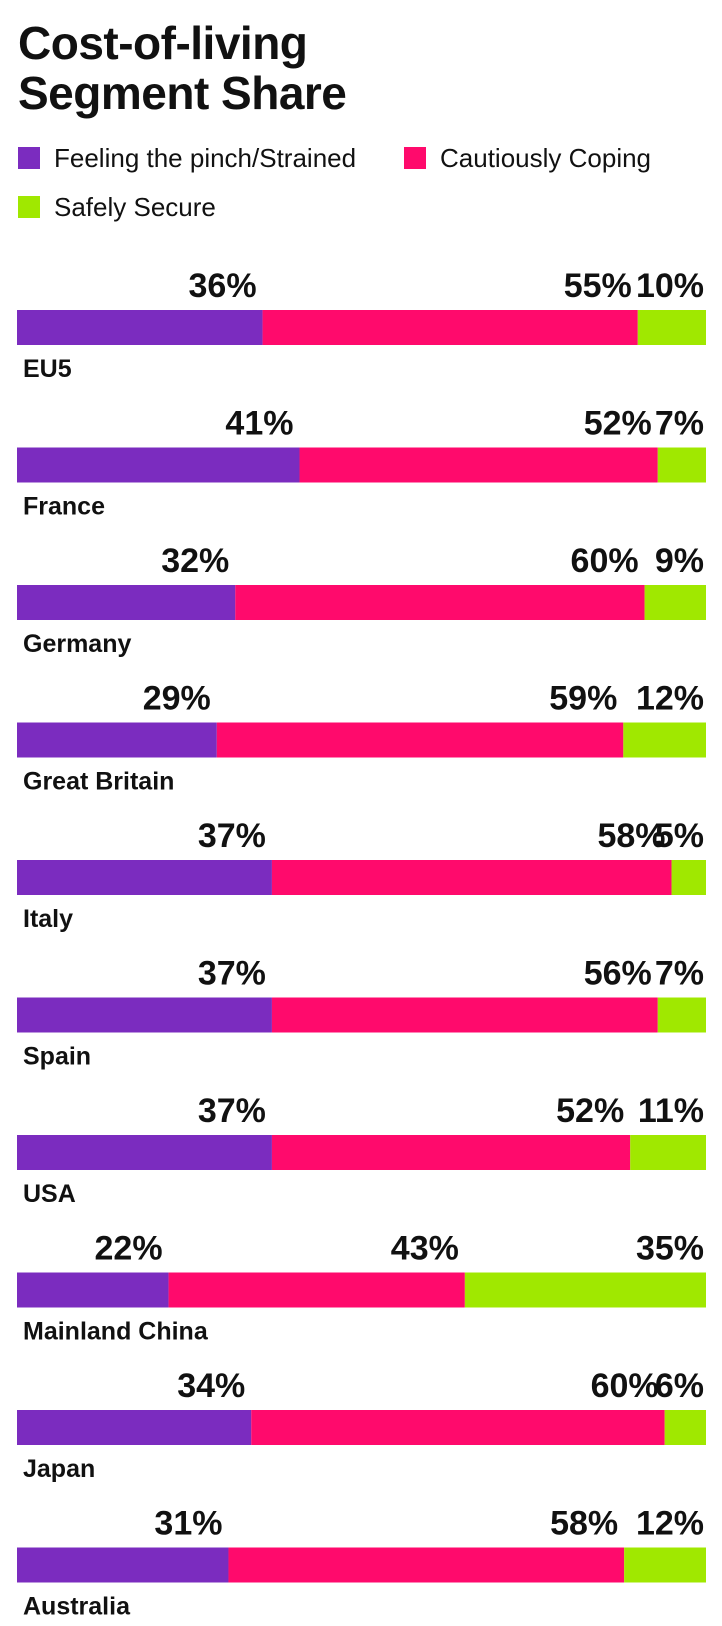 The image size is (722, 1626). Describe the element at coordinates (583, 699) in the screenshot. I see `value-label-great-britain-coping: 59%` at that location.